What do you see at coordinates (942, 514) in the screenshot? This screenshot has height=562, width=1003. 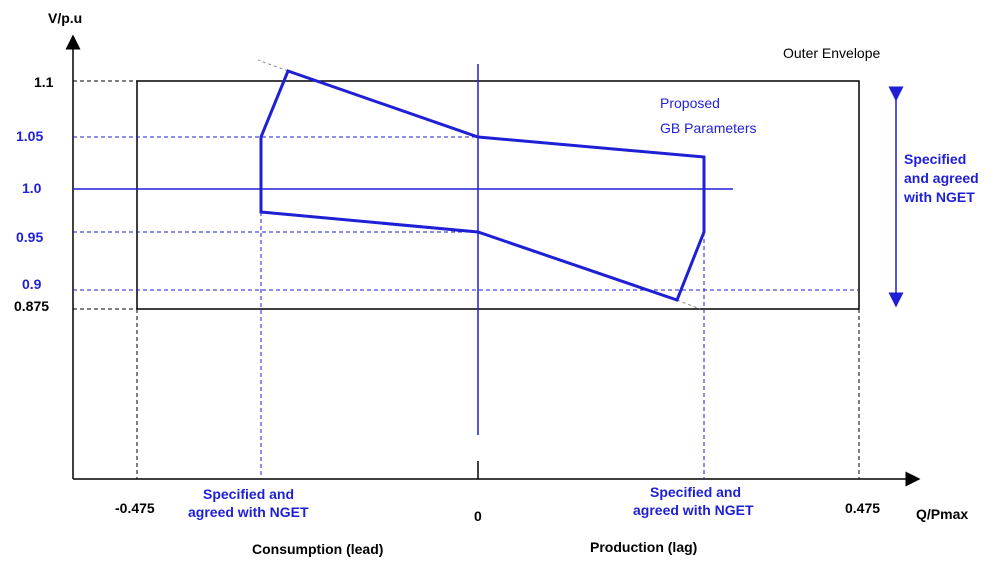 I see `x-axis-title: Q/Pmax` at bounding box center [942, 514].